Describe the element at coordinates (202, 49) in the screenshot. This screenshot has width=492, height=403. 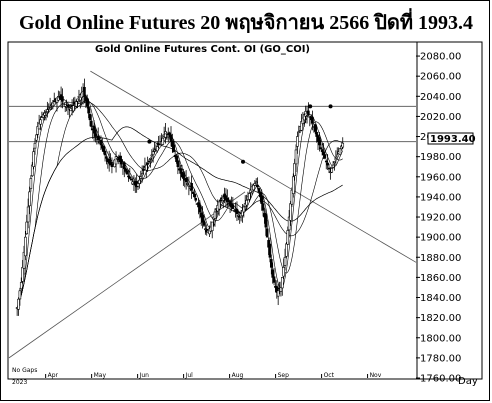
I see `chart-title: Gold Online Futures Cont. OI (GO_COI)` at that location.